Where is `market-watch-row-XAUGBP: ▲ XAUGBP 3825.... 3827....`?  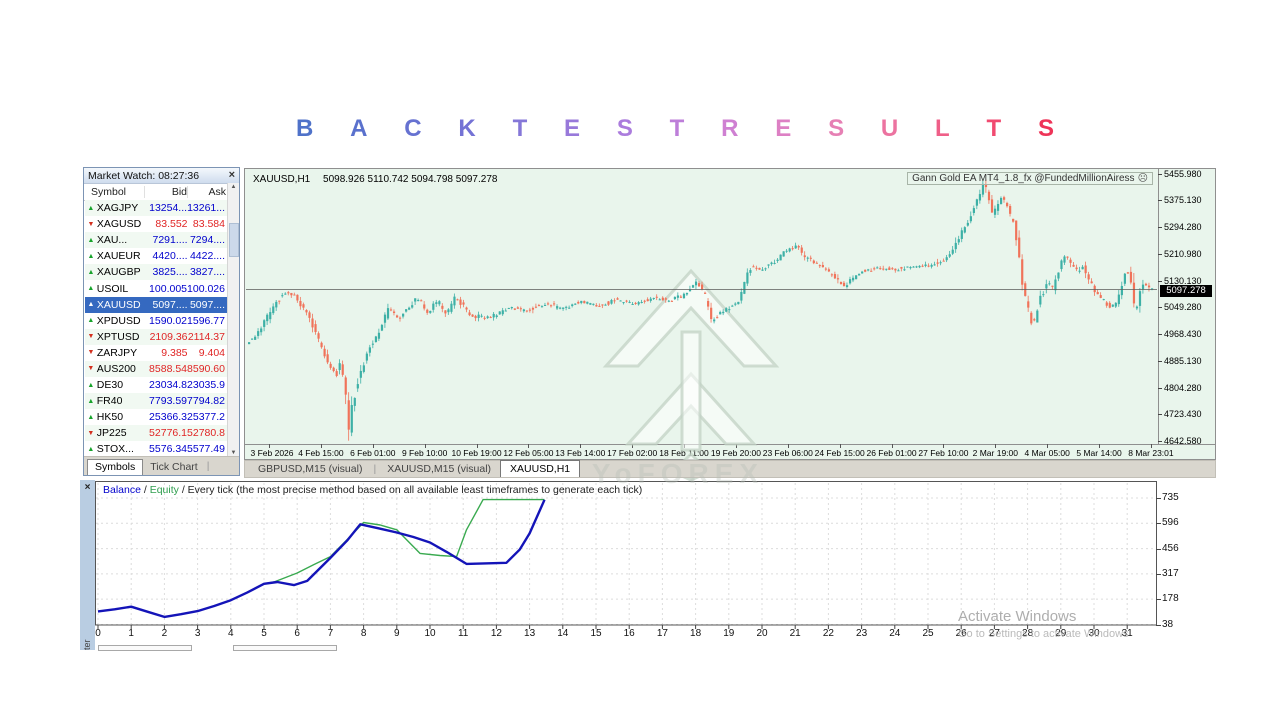 market-watch-row-XAUGBP: ▲ XAUGBP 3825.... 3827.... is located at coordinates (156, 272).